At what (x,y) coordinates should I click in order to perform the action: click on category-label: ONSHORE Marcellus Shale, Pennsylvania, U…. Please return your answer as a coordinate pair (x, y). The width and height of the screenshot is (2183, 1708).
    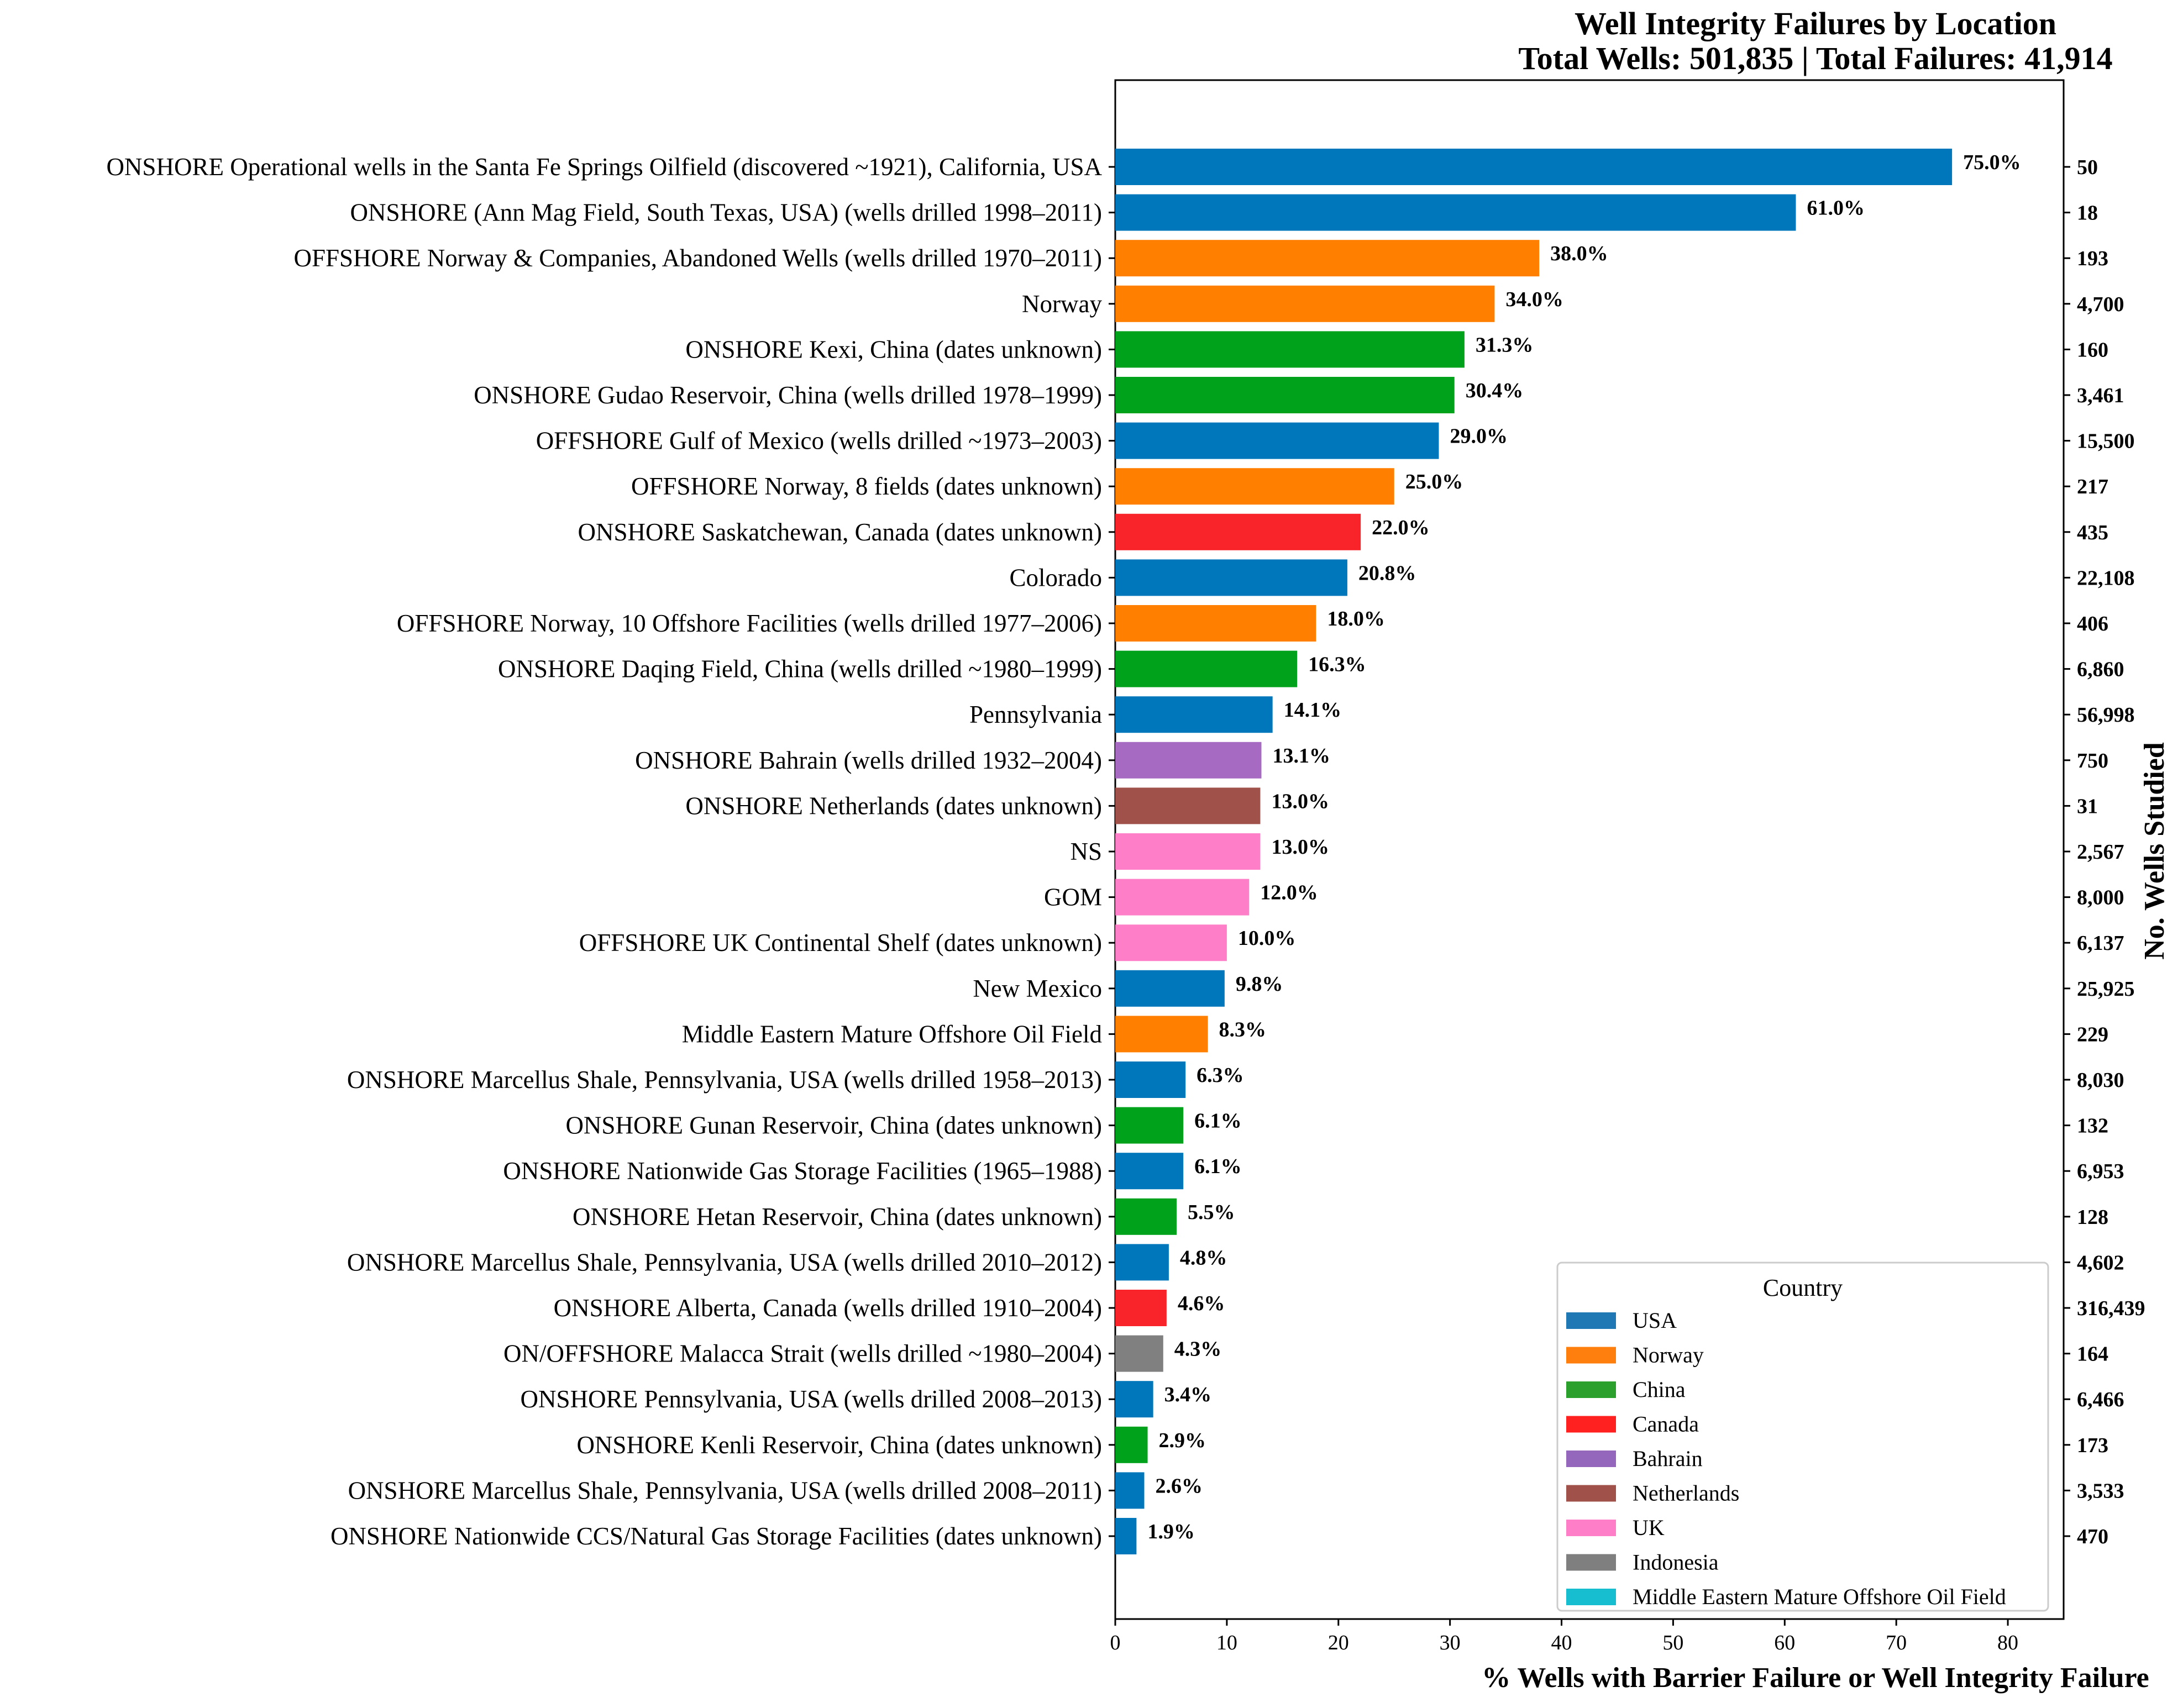
    Looking at the image, I should click on (724, 1262).